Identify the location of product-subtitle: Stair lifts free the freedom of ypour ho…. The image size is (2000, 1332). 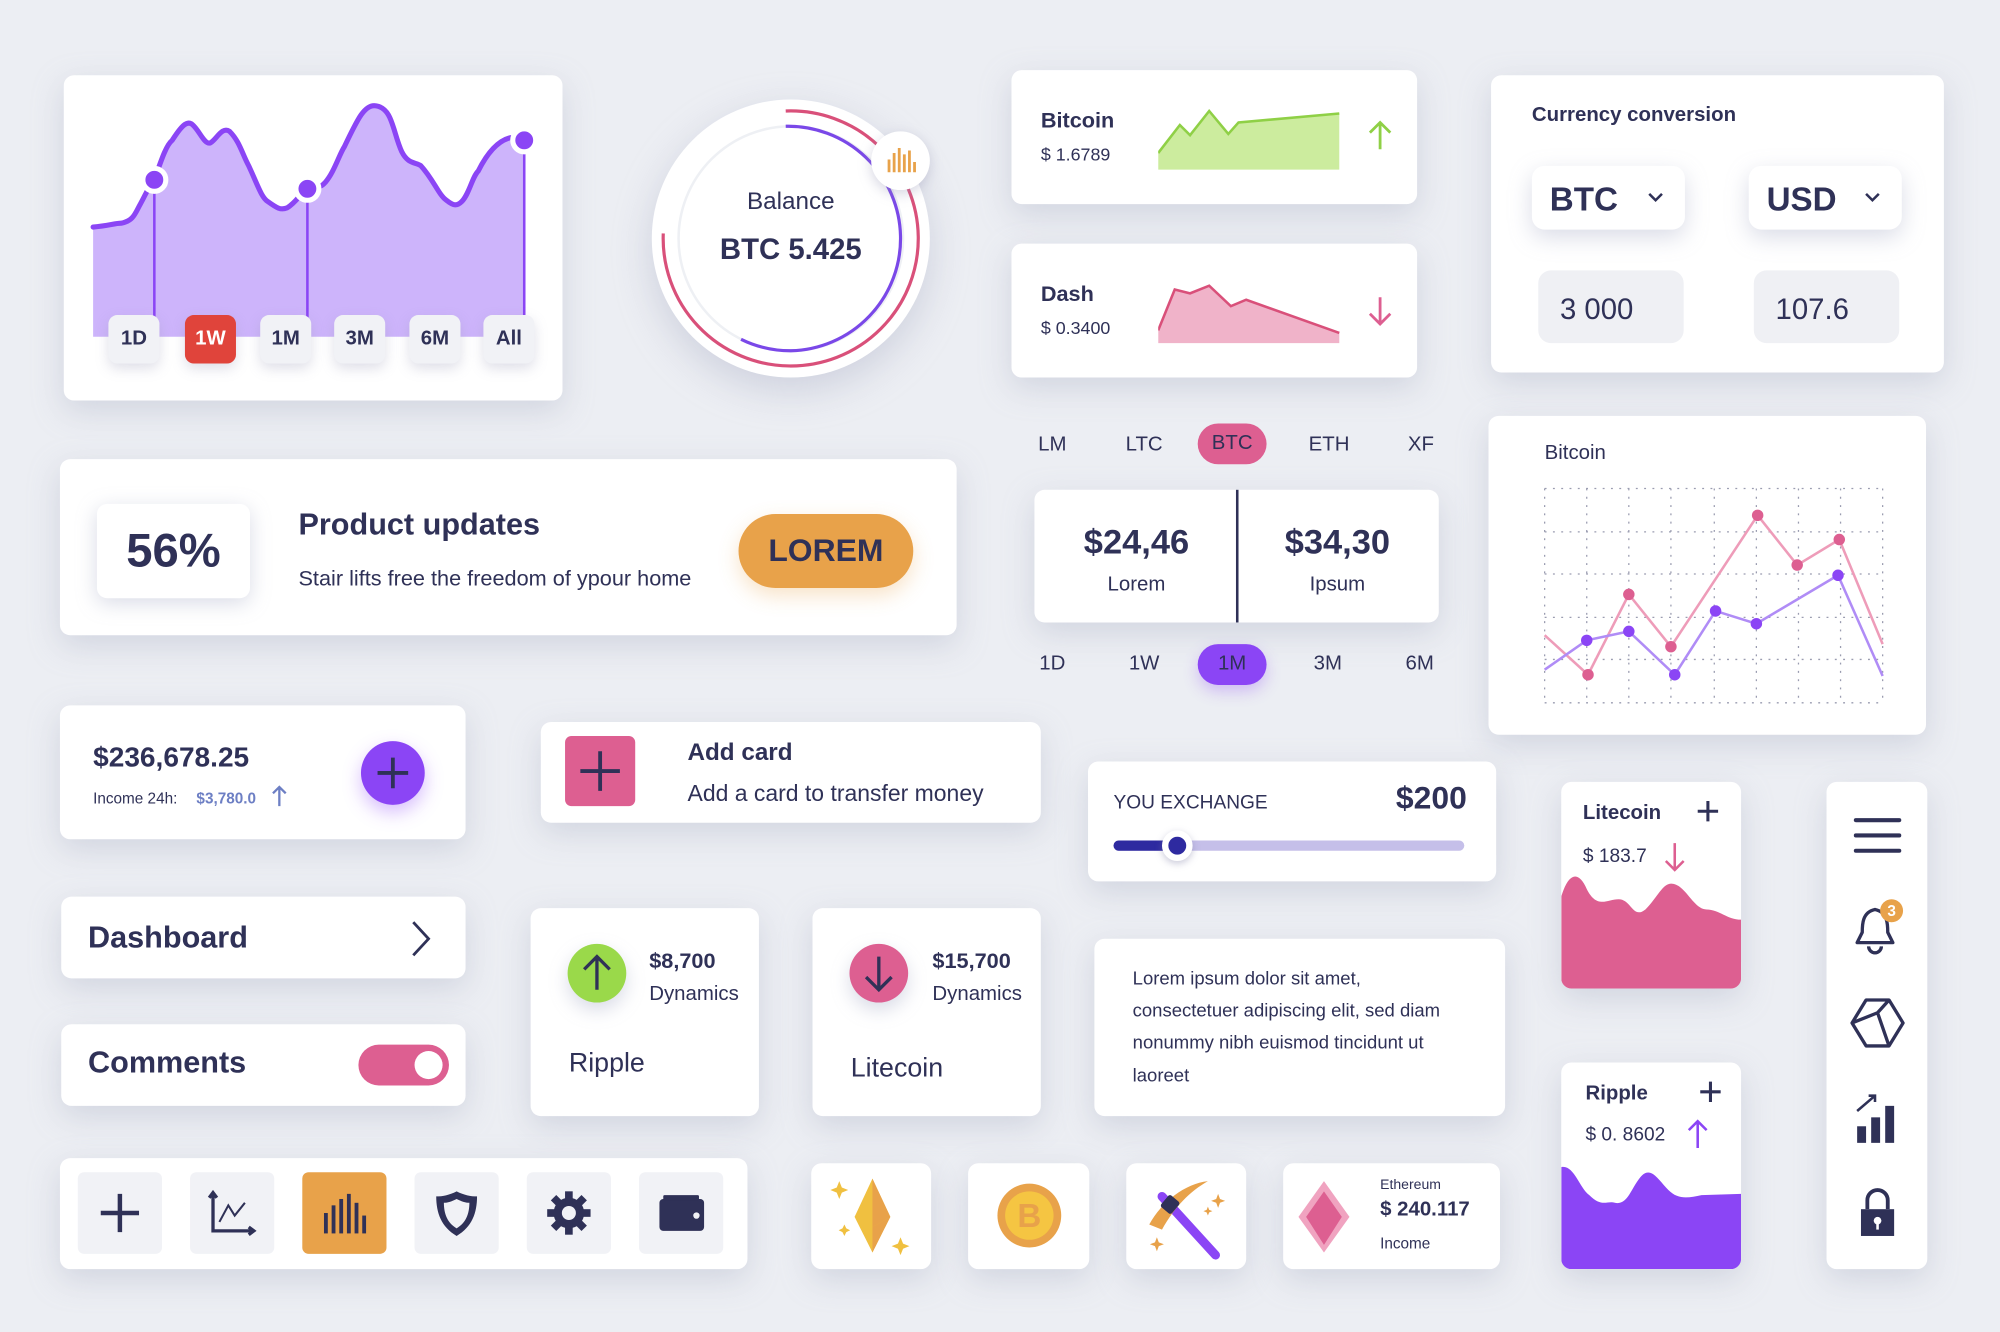
(495, 578).